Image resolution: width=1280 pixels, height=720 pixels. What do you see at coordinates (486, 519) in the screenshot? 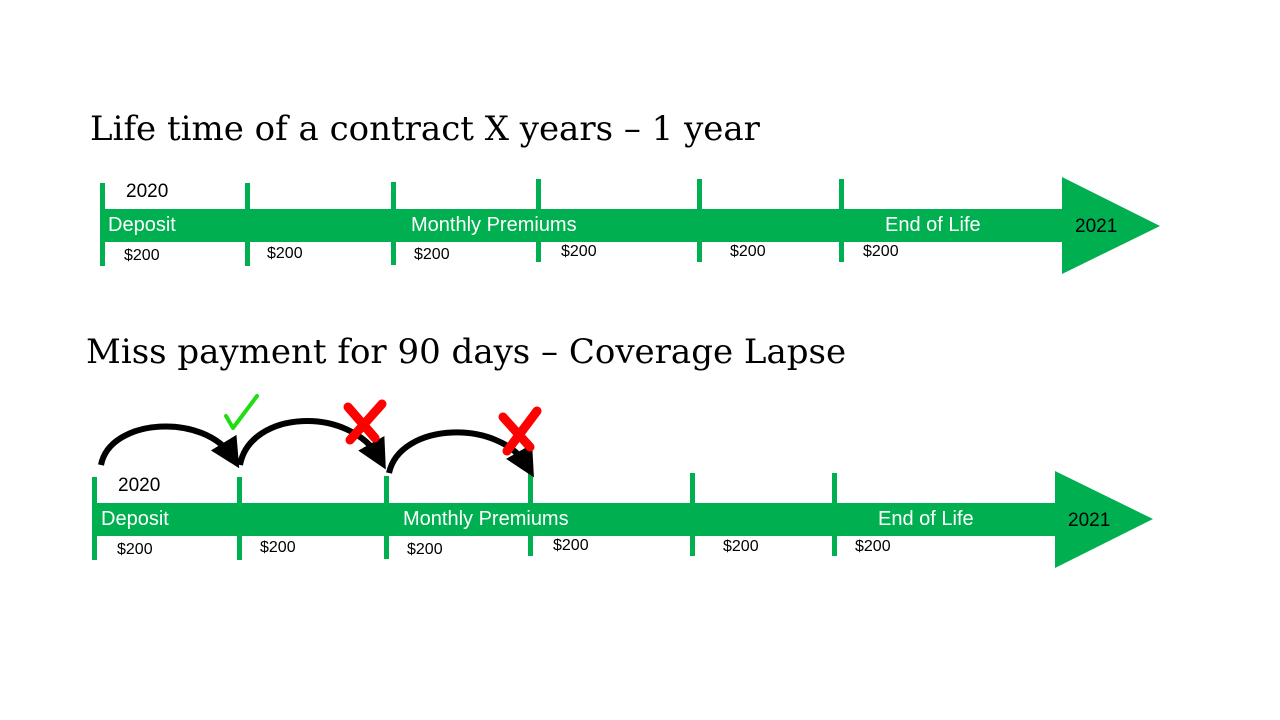
I see `timeline2-premiums-label: Monthly Premiums` at bounding box center [486, 519].